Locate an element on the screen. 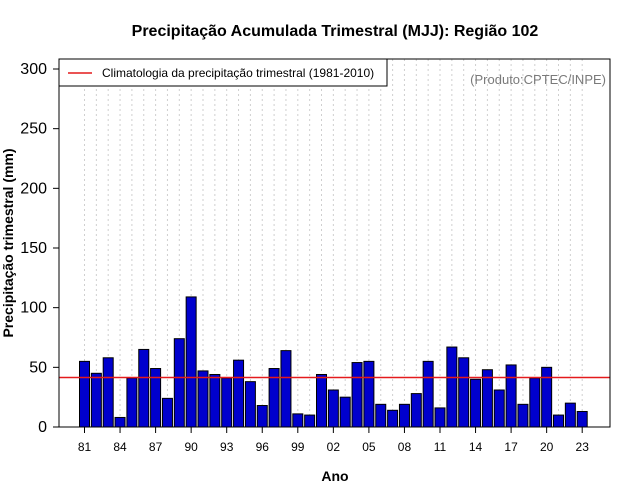 This screenshot has width=640, height=500. x-axis: 81 84 87 90 93 96 99 02 05 08 11 14 17 20 23 is located at coordinates (333, 440).